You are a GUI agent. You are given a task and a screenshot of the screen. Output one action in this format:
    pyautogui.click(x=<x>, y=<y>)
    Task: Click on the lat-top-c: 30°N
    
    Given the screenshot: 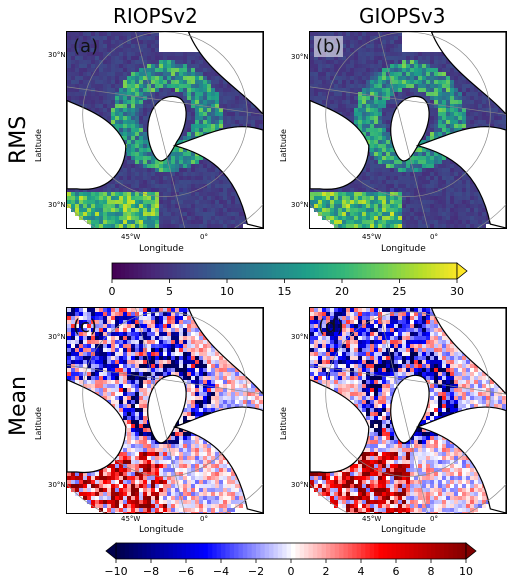 What is the action you would take?
    pyautogui.click(x=57, y=337)
    